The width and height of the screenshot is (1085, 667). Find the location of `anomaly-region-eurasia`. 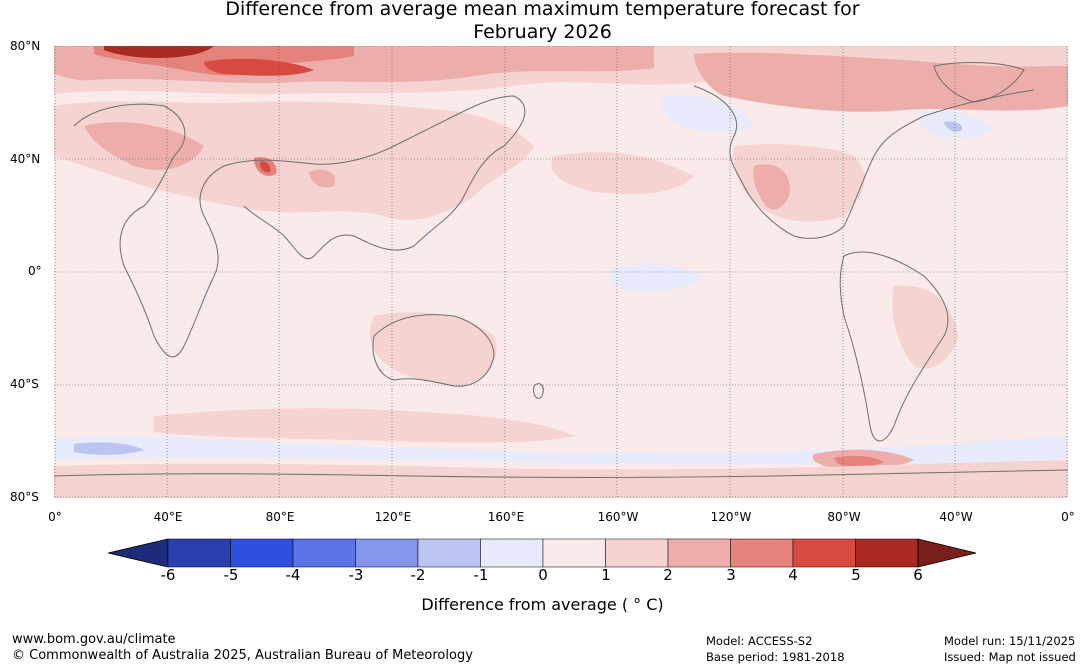

anomaly-region-eurasia is located at coordinates (294, 160).